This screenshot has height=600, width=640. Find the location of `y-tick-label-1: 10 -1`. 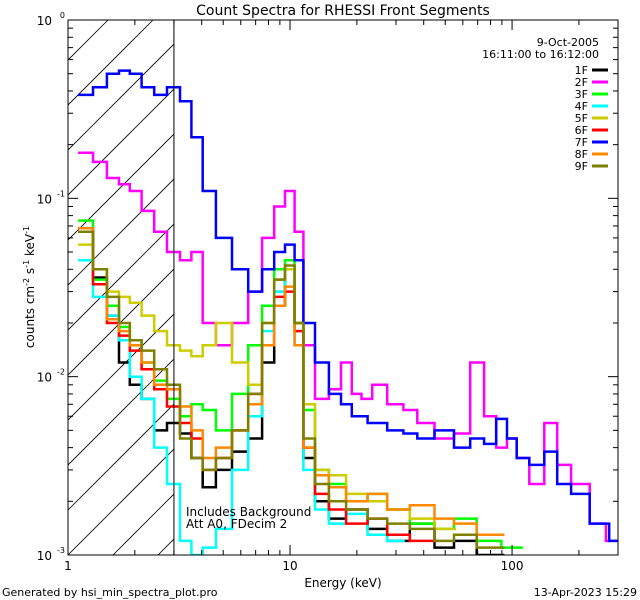

y-tick-label-1: 10 -1 is located at coordinates (51, 197).